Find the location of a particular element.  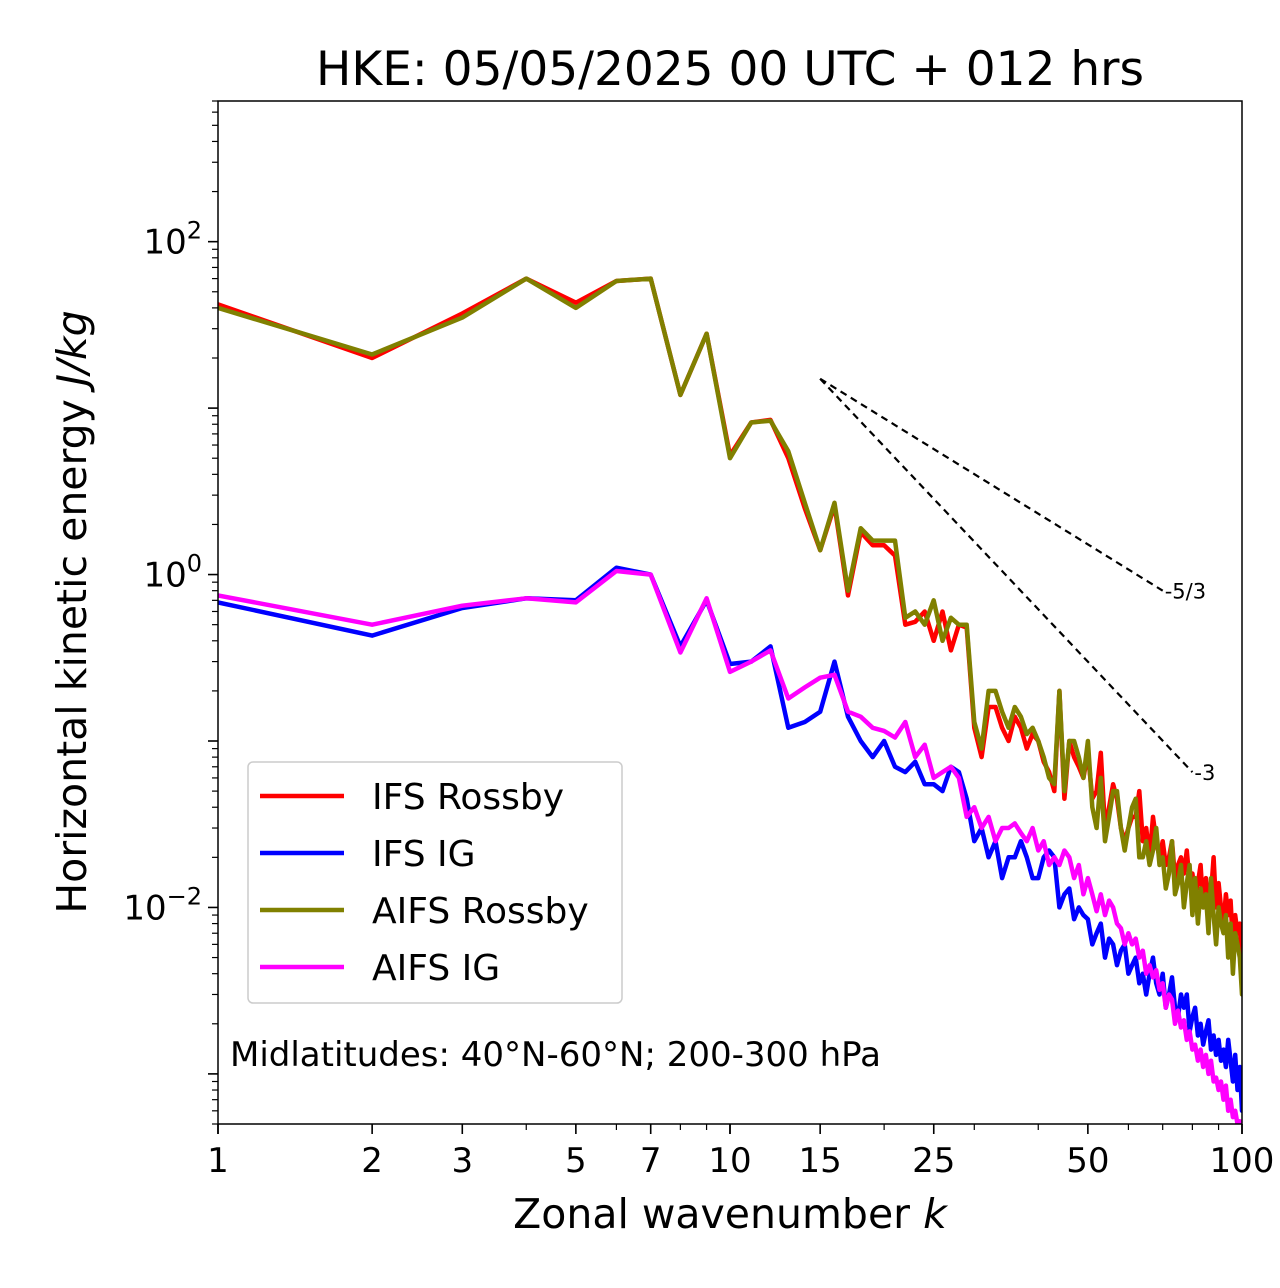

y-tick-label: 10⁻² is located at coordinates (162, 905).